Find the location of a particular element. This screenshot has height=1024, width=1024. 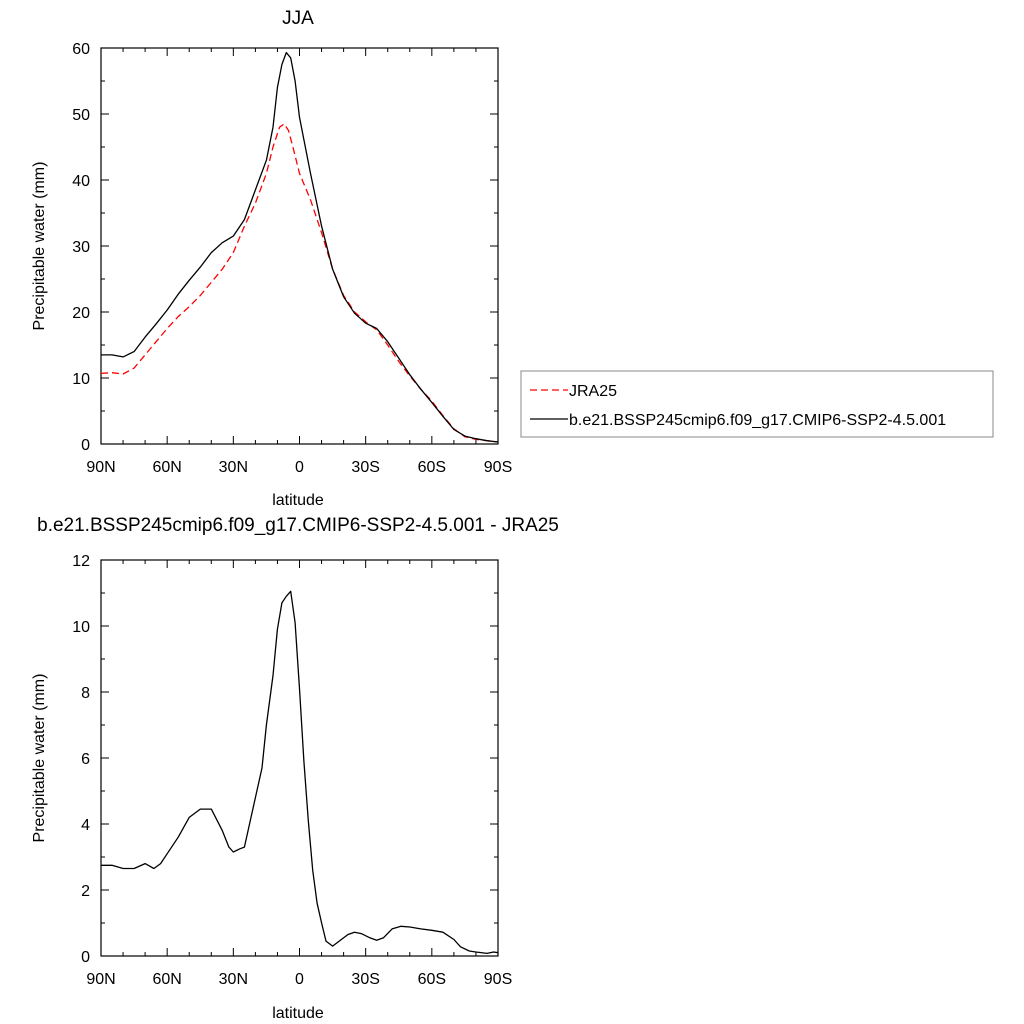

bottom-y-tick-label: 10 is located at coordinates (81, 627).